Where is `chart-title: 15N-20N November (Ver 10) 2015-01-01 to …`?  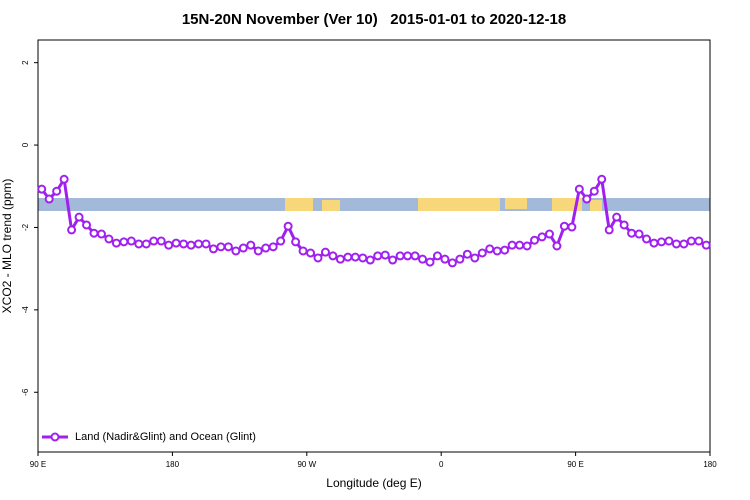
chart-title: 15N-20N November (Ver 10) 2015-01-01 to … is located at coordinates (374, 19).